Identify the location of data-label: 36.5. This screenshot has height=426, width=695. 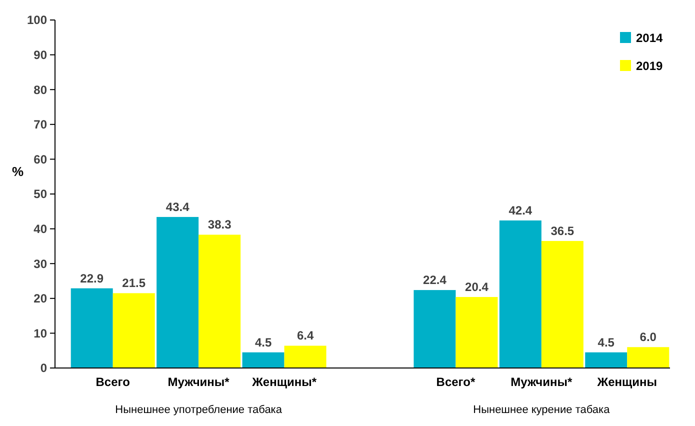
(562, 231).